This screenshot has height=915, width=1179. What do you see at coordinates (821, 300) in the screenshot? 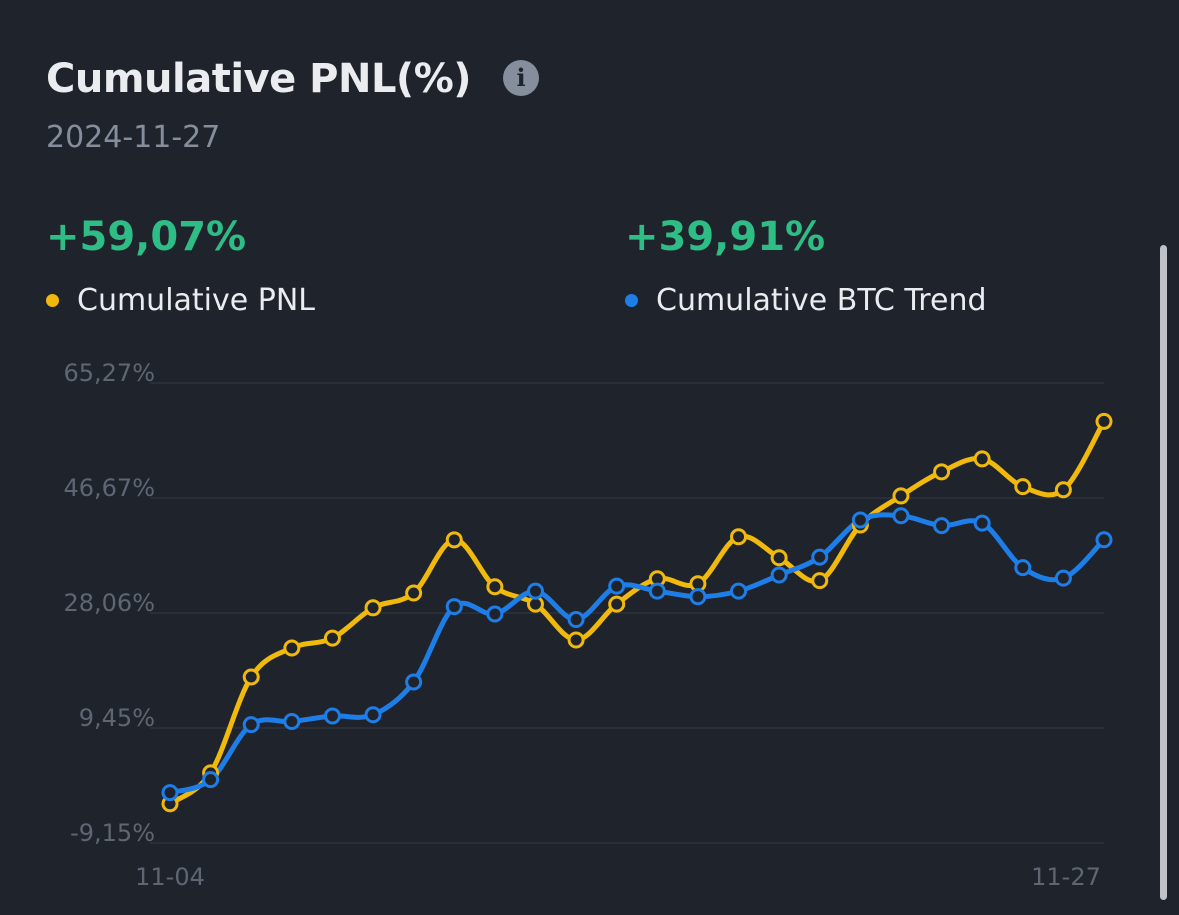
I see `legend-btc-label: Cumulative BTC Trend` at bounding box center [821, 300].